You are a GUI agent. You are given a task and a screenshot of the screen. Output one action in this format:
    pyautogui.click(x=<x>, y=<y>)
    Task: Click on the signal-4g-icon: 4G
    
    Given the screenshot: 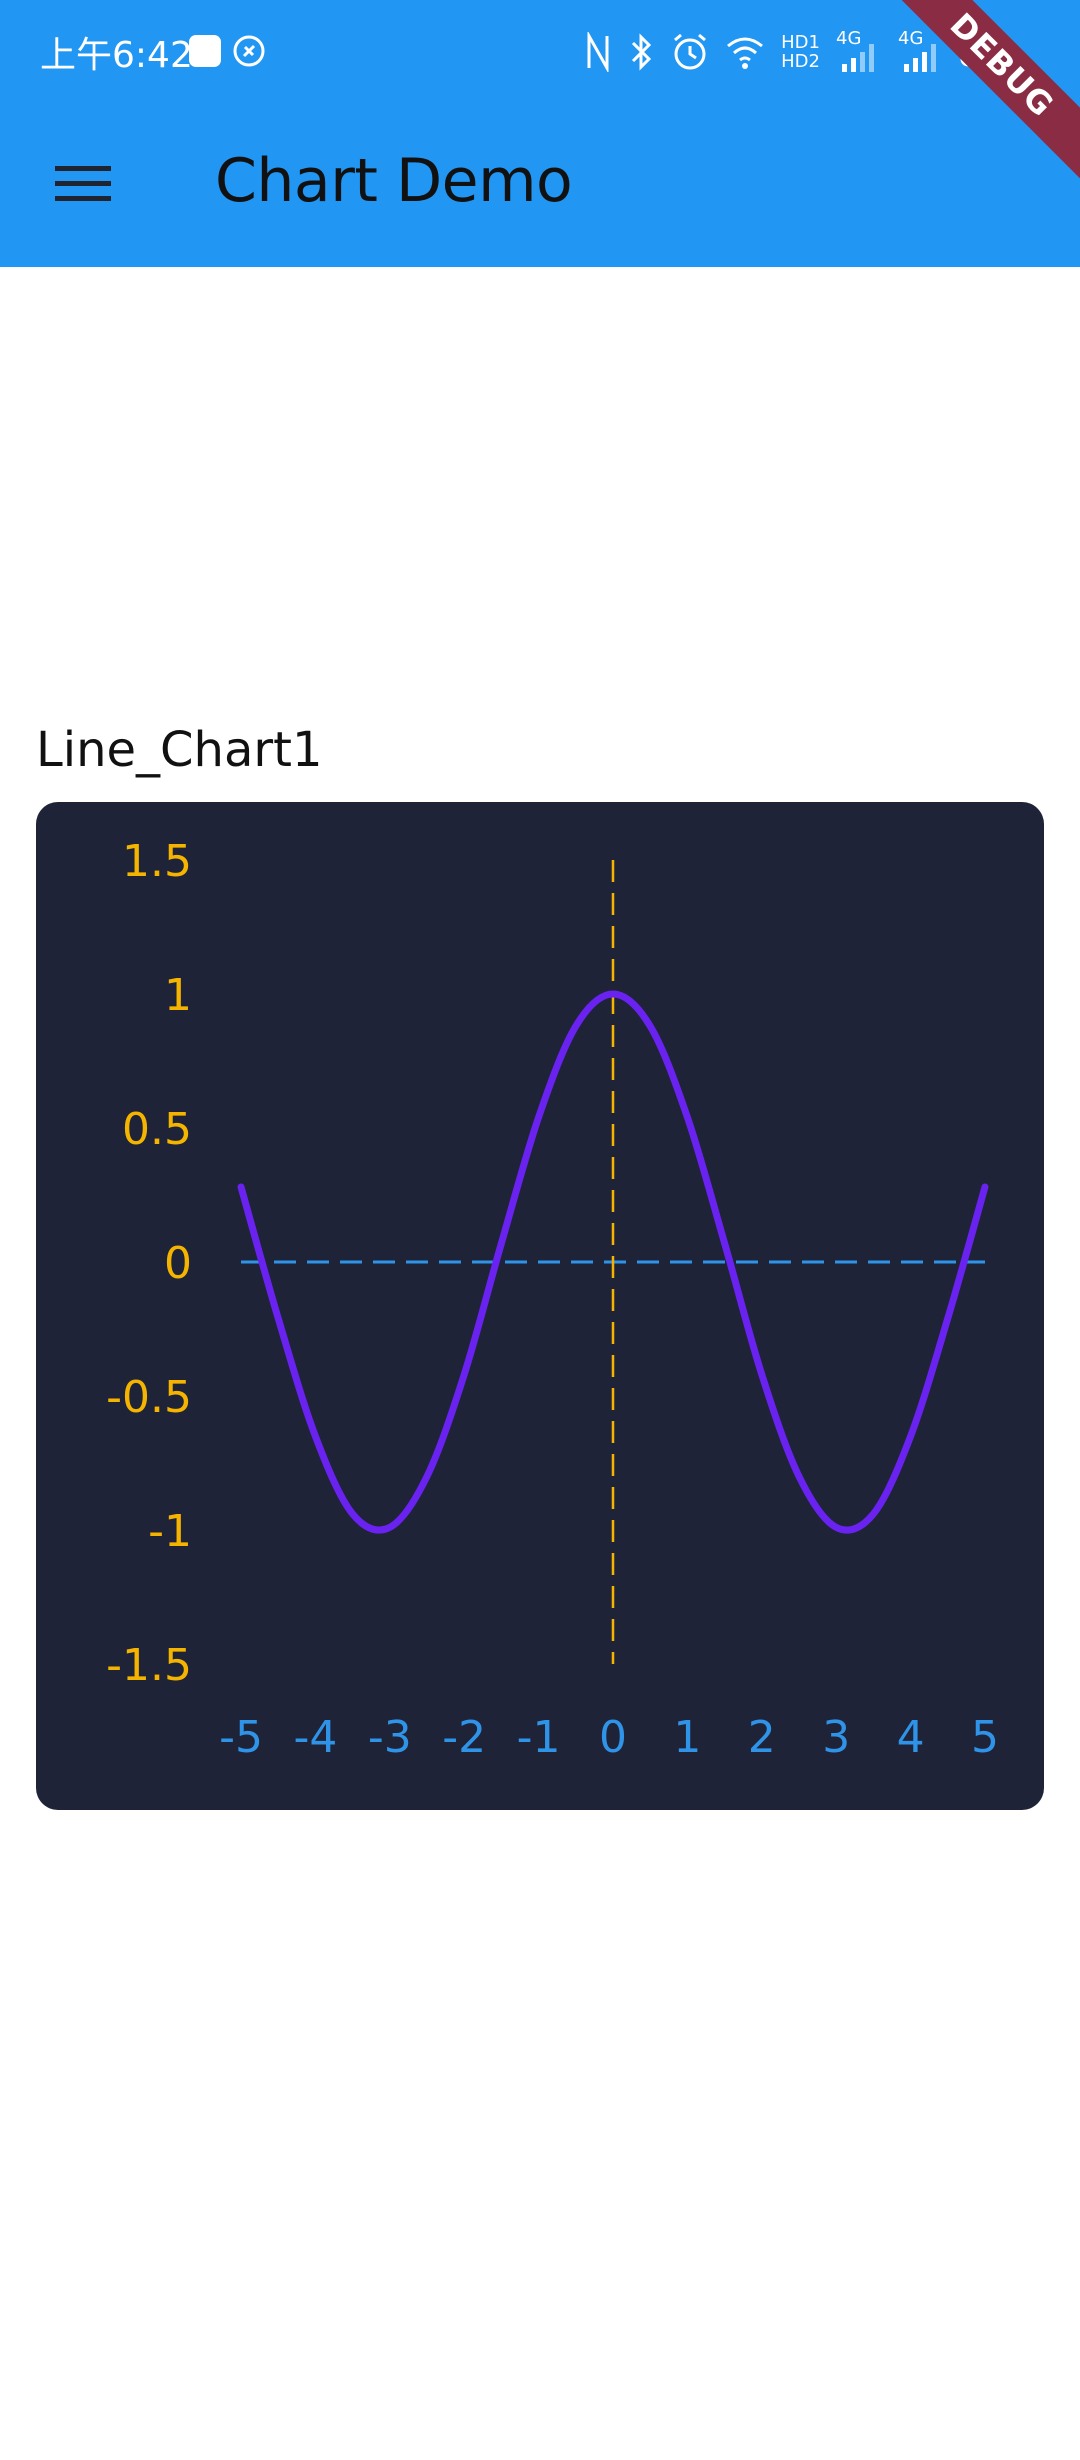 What is the action you would take?
    pyautogui.click(x=859, y=51)
    